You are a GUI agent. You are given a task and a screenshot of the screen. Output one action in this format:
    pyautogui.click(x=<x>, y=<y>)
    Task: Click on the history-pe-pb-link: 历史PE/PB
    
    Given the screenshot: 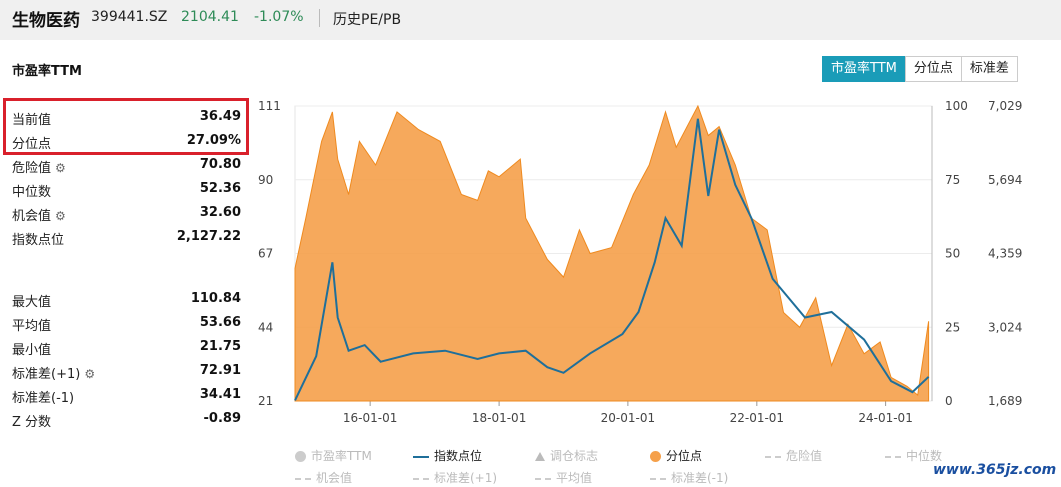 What is the action you would take?
    pyautogui.click(x=367, y=20)
    